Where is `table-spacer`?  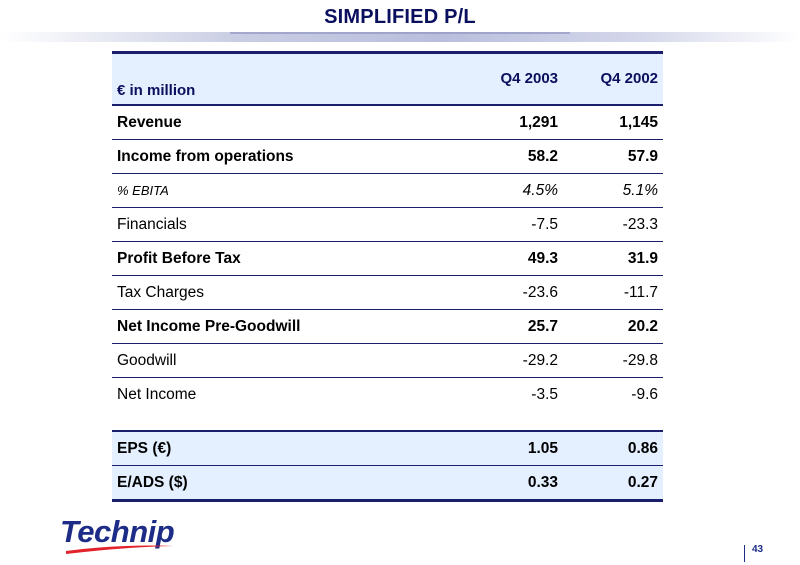
table-spacer is located at coordinates (387, 420).